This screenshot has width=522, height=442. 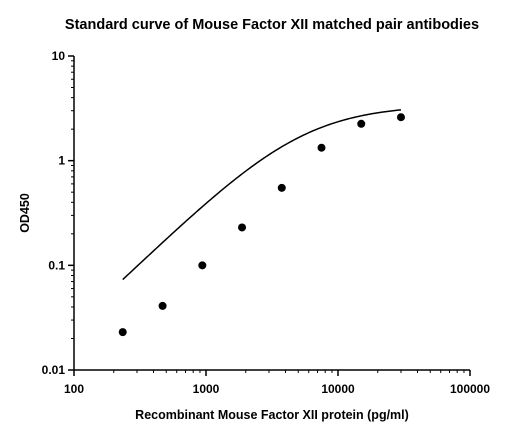 What do you see at coordinates (56, 265) in the screenshot?
I see `y-tick-label: 0.1` at bounding box center [56, 265].